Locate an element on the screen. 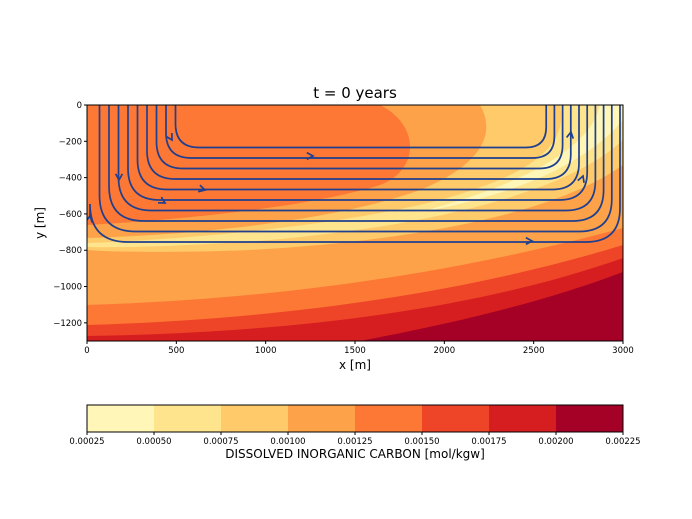  colorbar-tick-label: 0.00050 is located at coordinates (153, 442).